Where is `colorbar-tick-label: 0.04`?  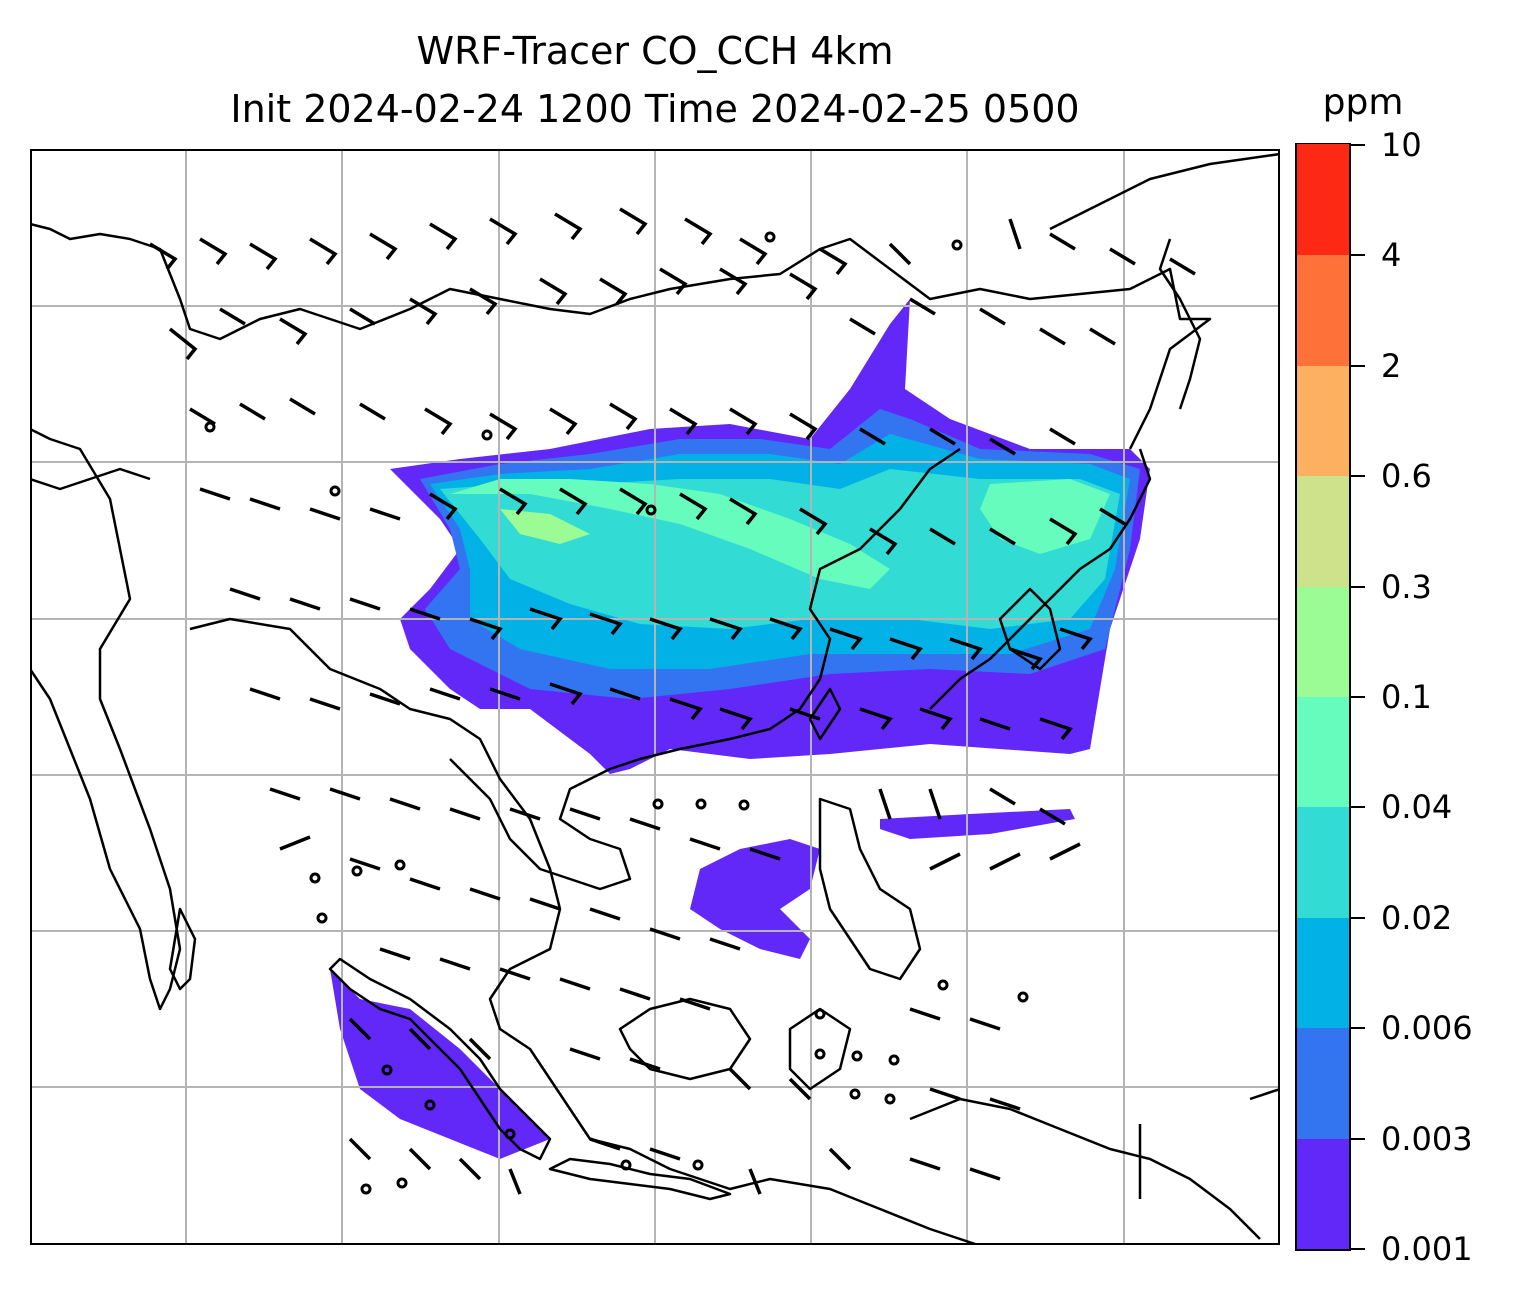 colorbar-tick-label: 0.04 is located at coordinates (1417, 807).